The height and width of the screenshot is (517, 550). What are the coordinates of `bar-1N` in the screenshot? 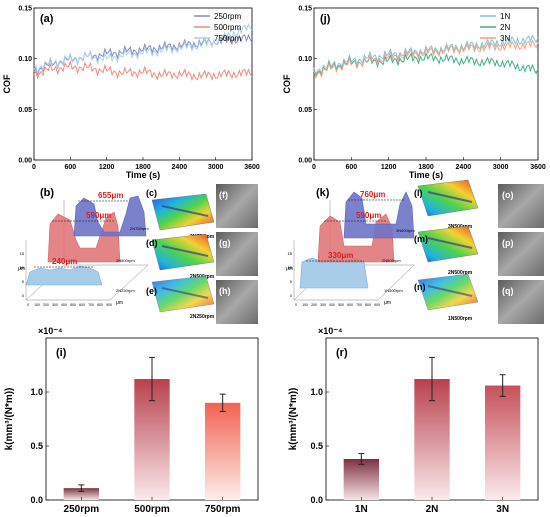 It's located at (361, 479).